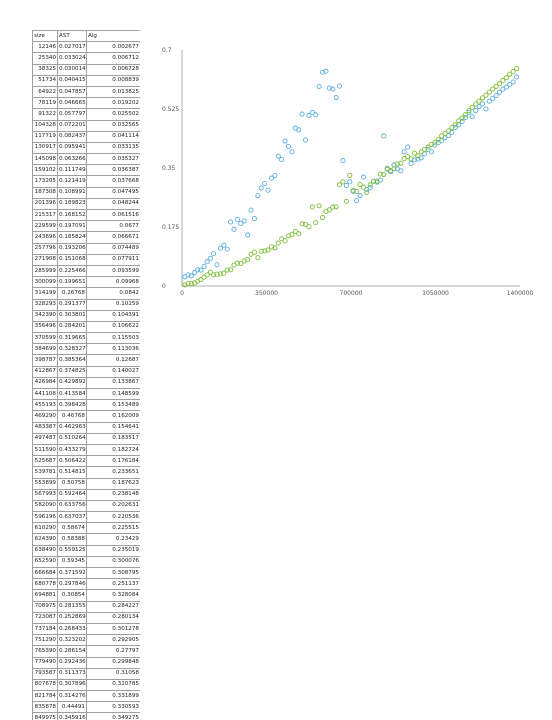  I want to click on cell-alg: 0.330593, so click(113, 707).